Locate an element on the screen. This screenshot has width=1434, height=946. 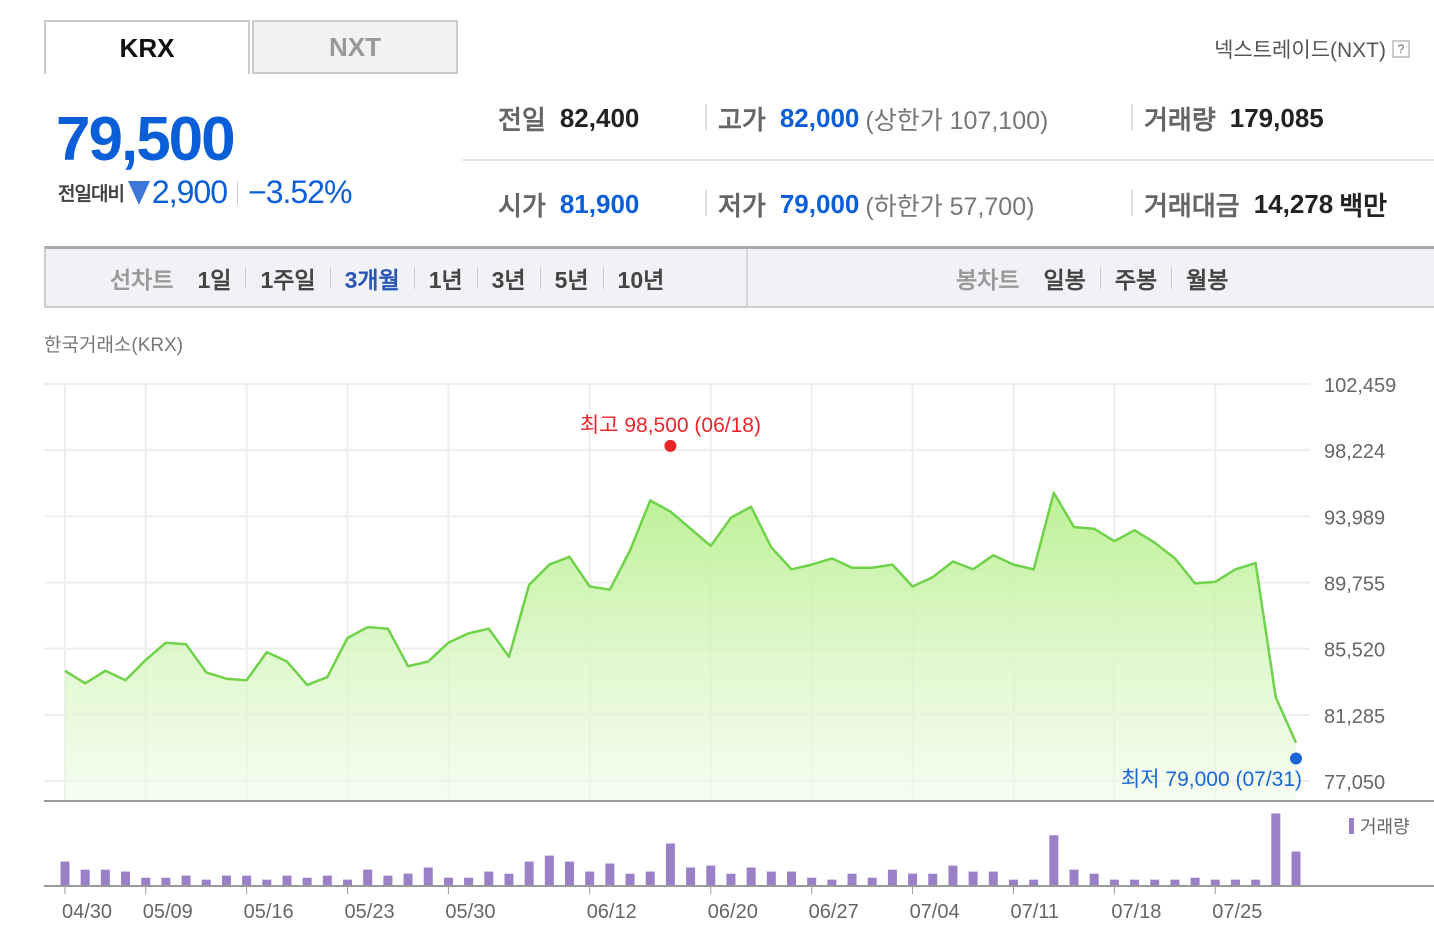
exchange-label: 한국거래소(KRX) is located at coordinates (114, 345).